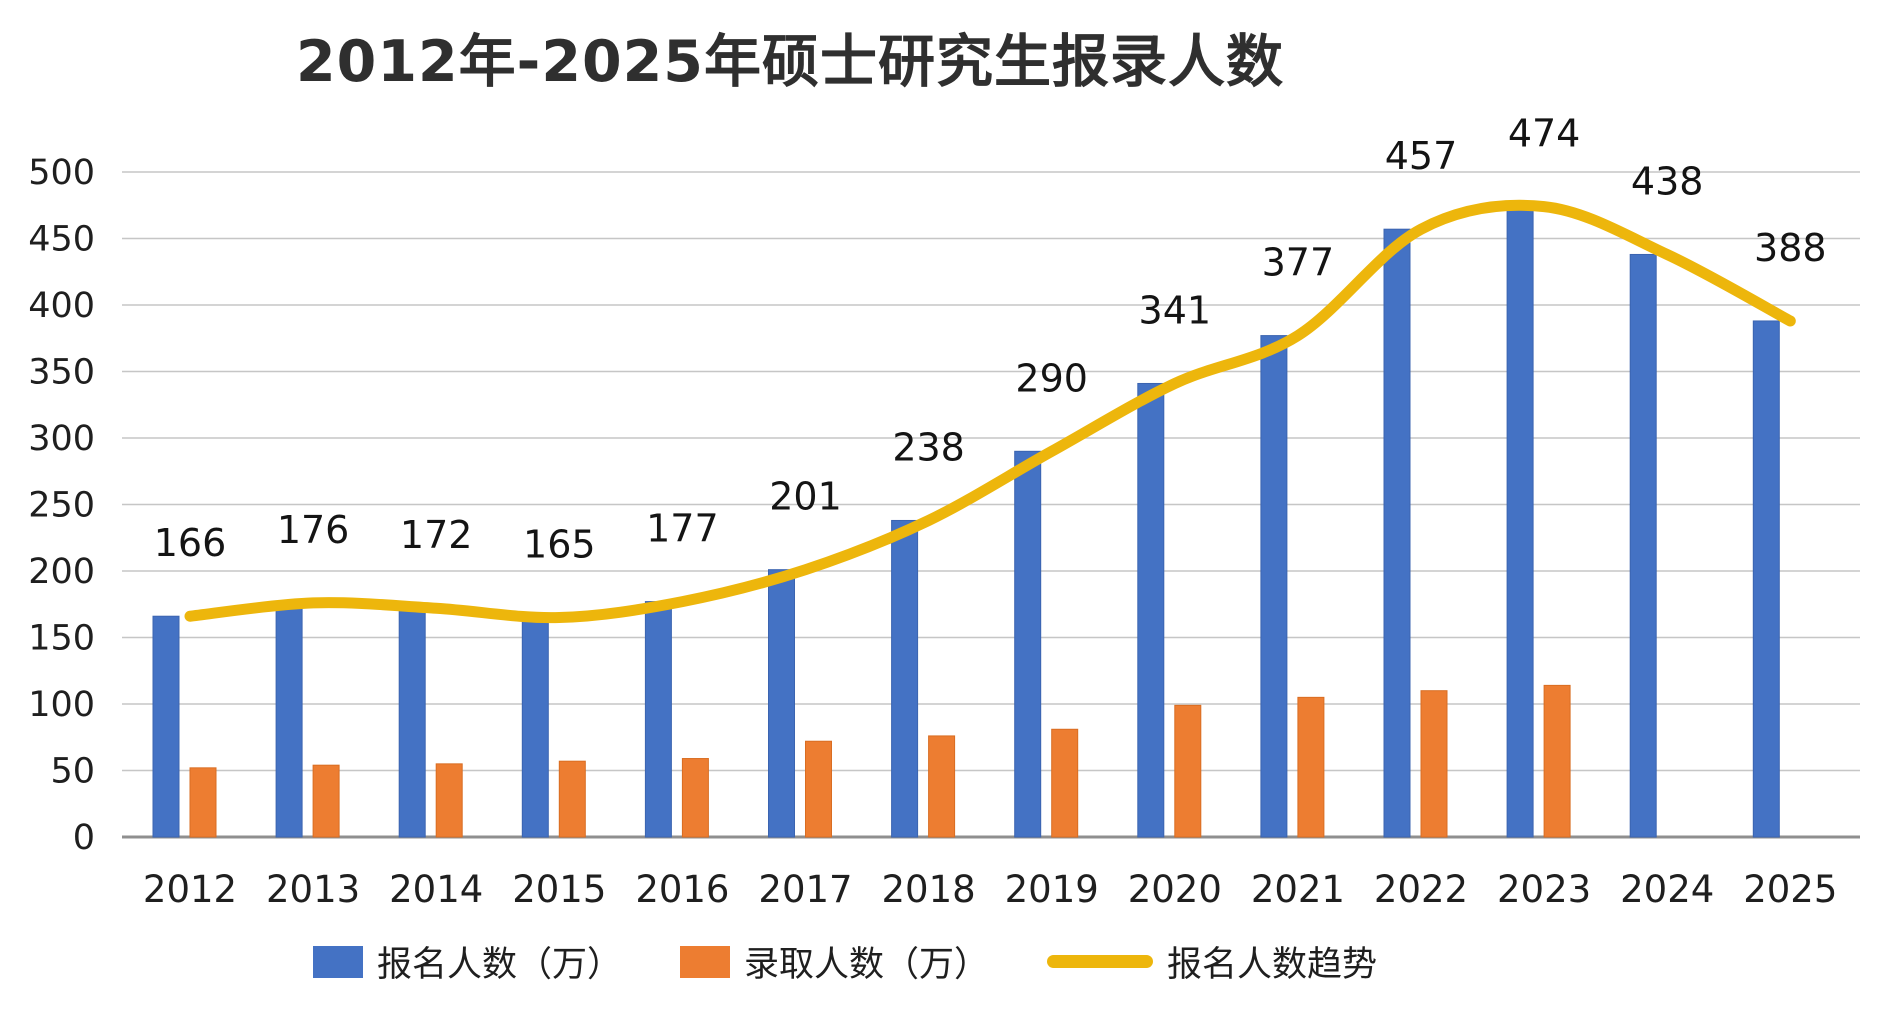 Image resolution: width=1887 pixels, height=1029 pixels. I want to click on x-tick-label: 2023, so click(1544, 889).